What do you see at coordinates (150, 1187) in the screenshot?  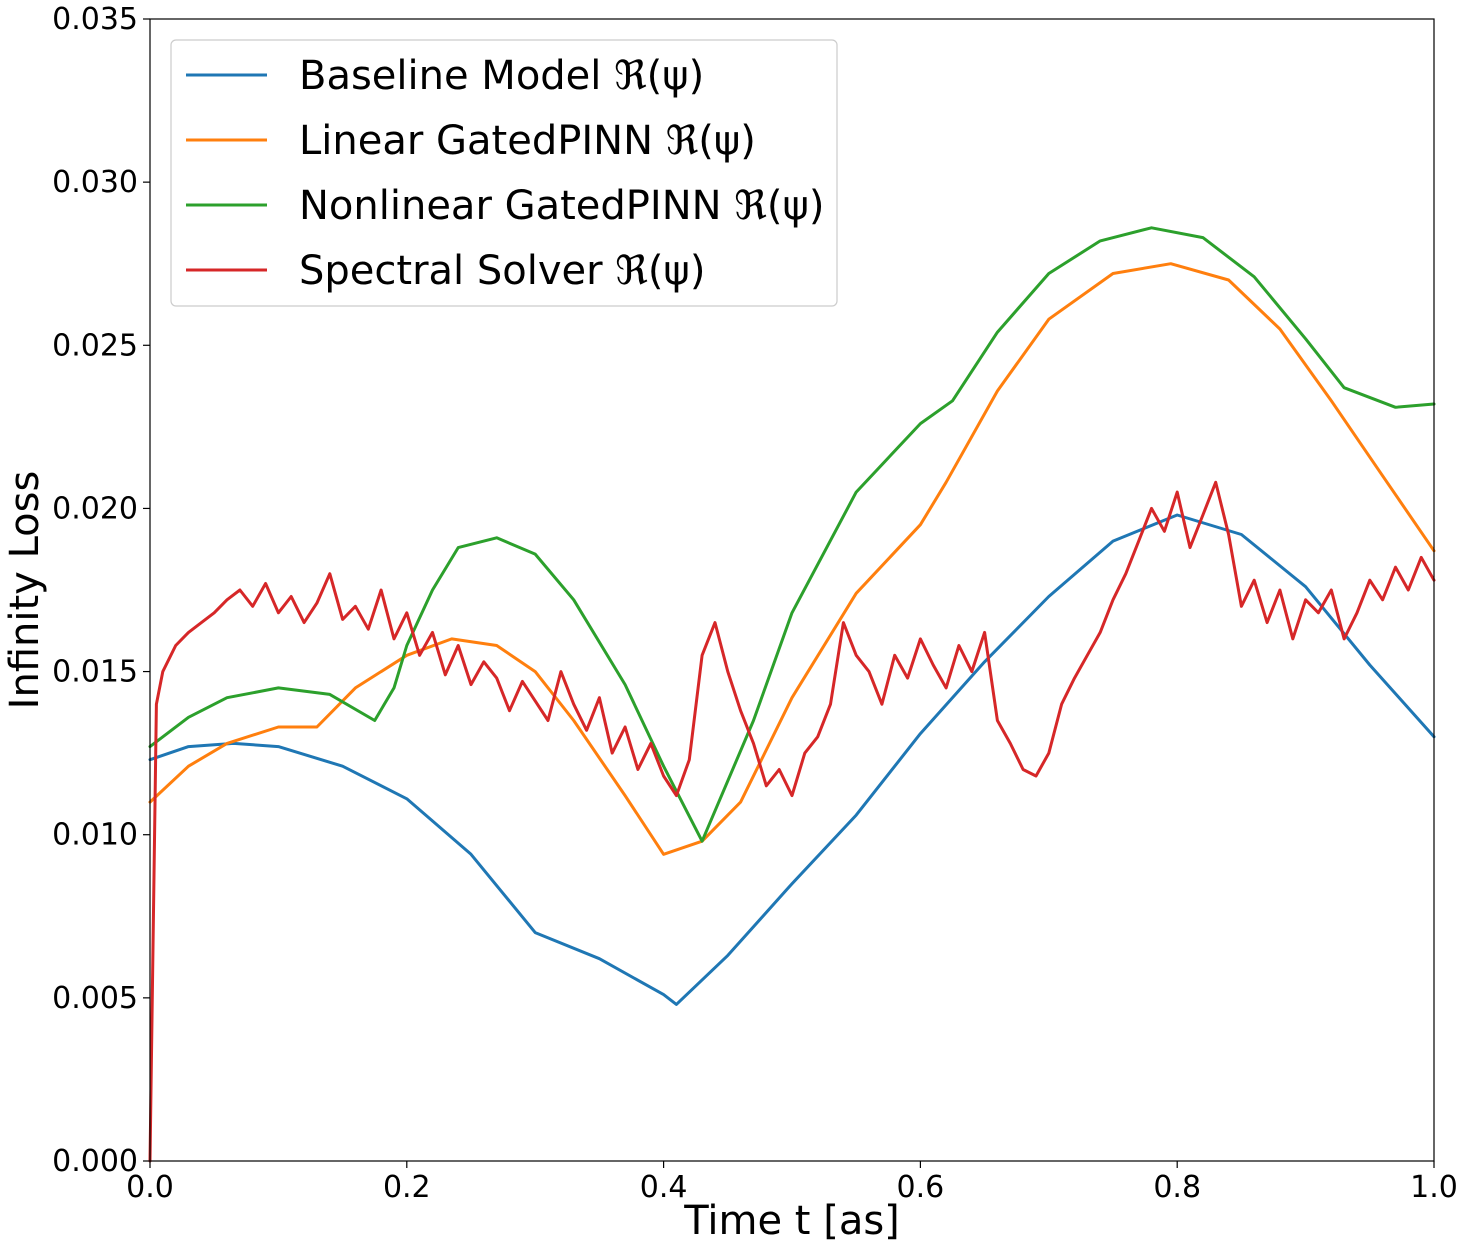 I see `x-tick-label: 0.0` at bounding box center [150, 1187].